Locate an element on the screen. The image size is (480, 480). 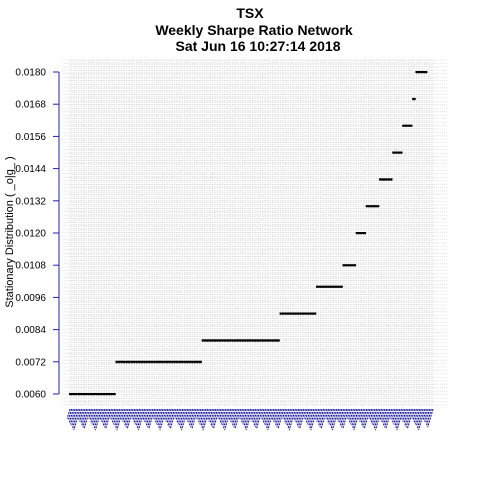
y-tick-label: 0.0132 is located at coordinates (30, 201).